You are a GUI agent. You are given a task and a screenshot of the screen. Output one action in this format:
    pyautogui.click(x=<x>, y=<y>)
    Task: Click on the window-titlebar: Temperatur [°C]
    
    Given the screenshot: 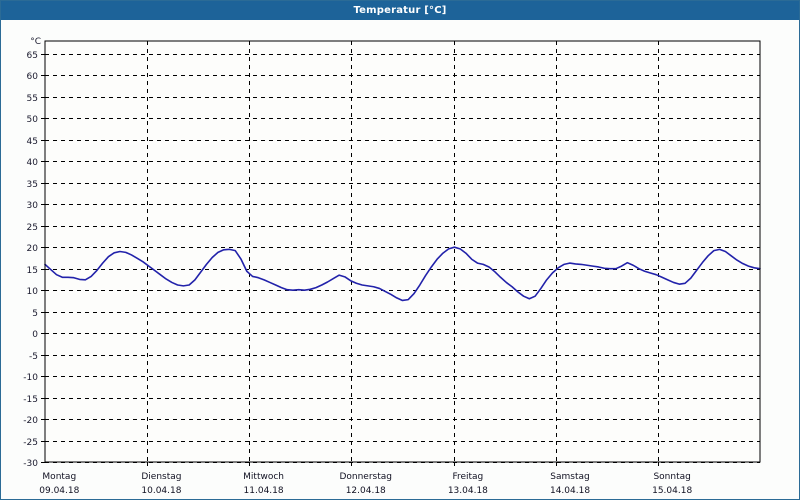 What is the action you would take?
    pyautogui.click(x=400, y=10)
    